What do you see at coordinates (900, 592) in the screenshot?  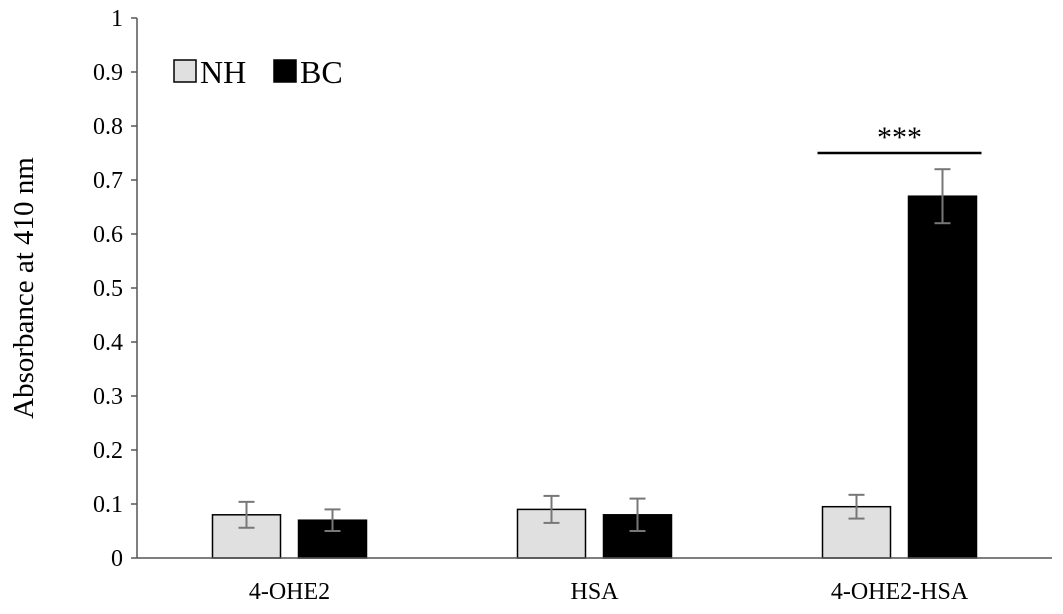 I see `category-label: 4-OHE2-HSA` at bounding box center [900, 592].